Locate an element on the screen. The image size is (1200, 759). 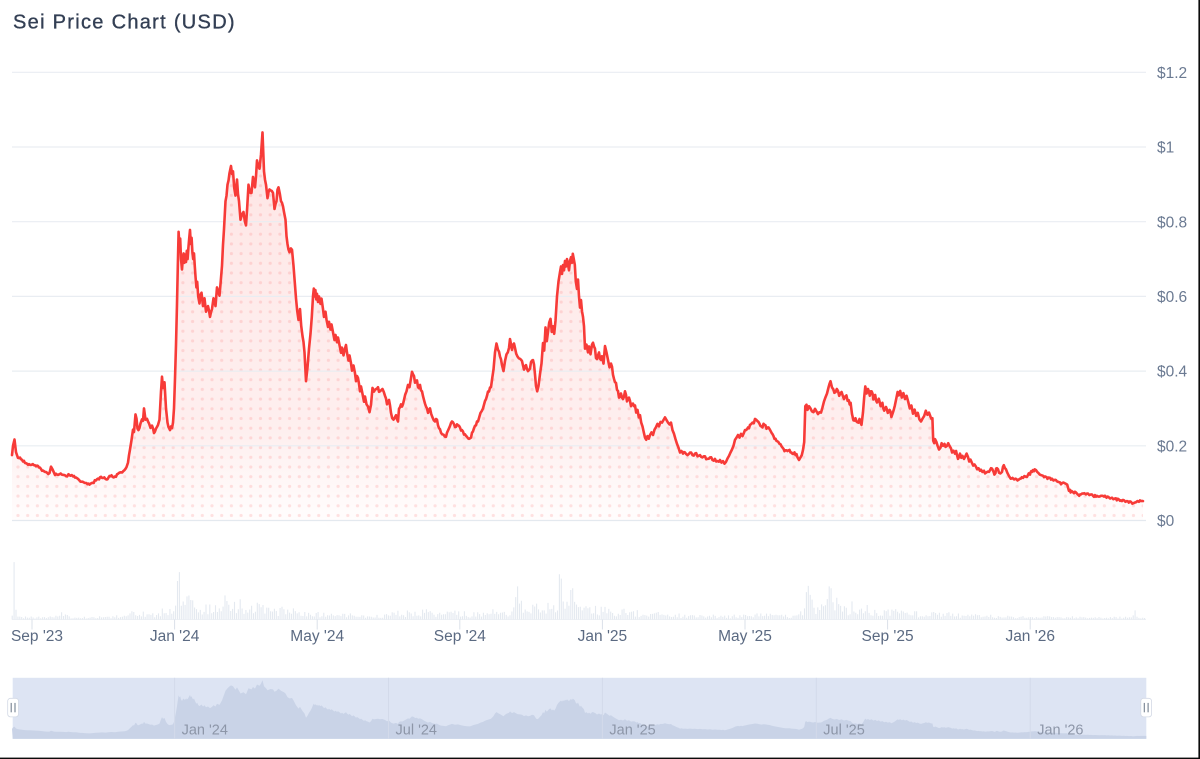
svg-text: May '24 is located at coordinates (317, 636).